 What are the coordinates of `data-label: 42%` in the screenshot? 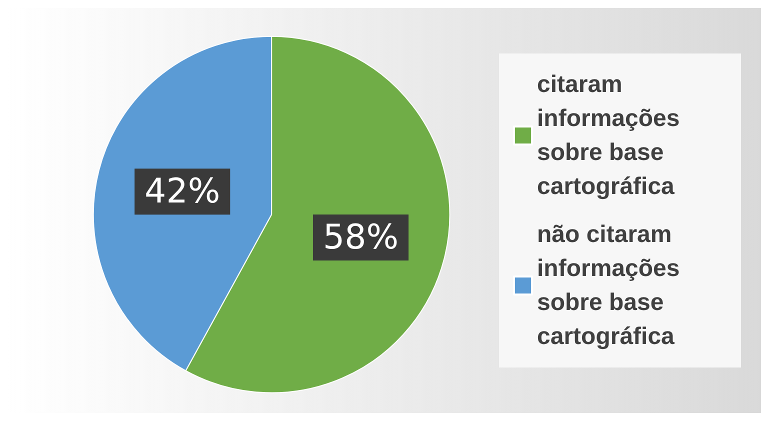 It's located at (182, 192).